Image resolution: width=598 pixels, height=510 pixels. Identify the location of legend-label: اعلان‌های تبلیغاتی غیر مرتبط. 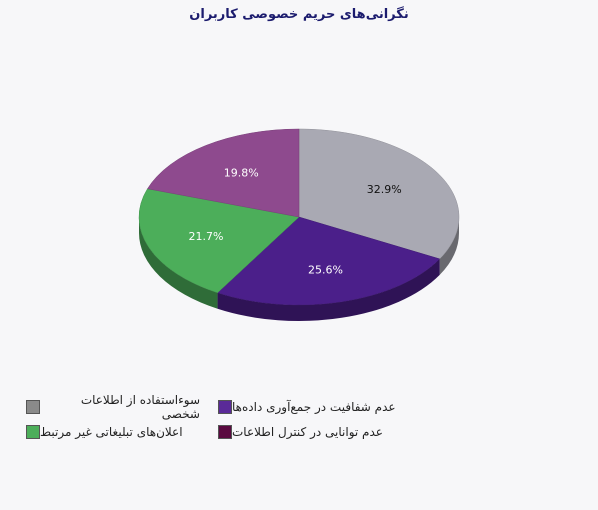
(111, 432).